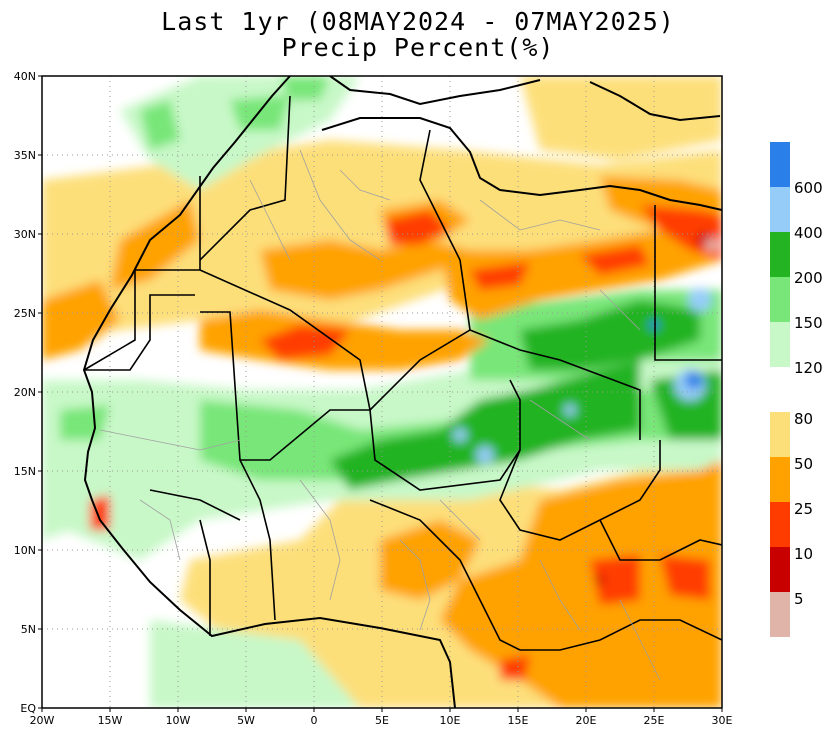 This screenshot has height=736, width=836. What do you see at coordinates (694, 380) in the screenshot?
I see `field-600-sudan` at bounding box center [694, 380].